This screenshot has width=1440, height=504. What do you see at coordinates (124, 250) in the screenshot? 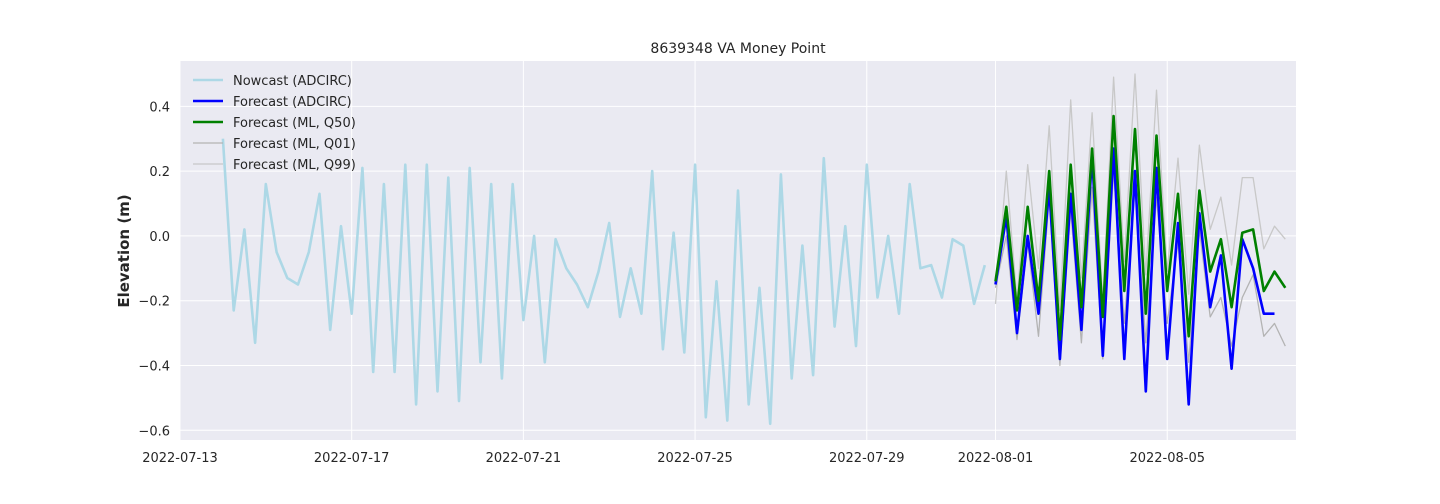
I see `y-axis-label: Elevation (m)` at bounding box center [124, 250].